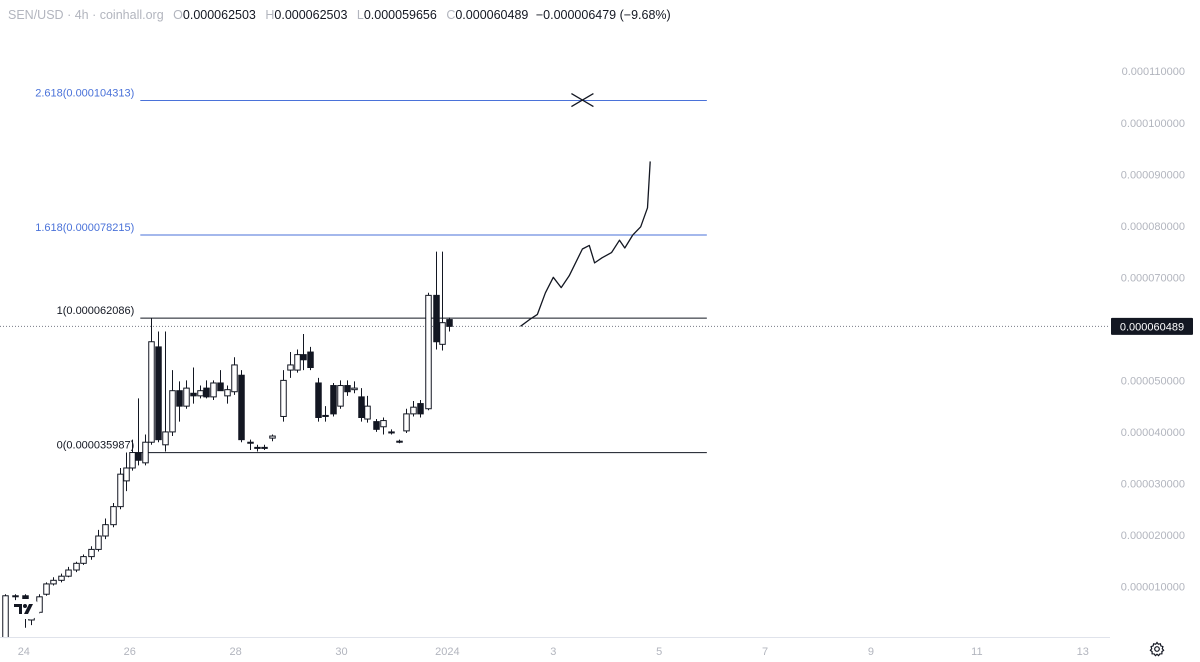  What do you see at coordinates (555, 648) in the screenshot?
I see `time-axis: 24 26 28 30 2024 3 5 7 9 11 13` at bounding box center [555, 648].